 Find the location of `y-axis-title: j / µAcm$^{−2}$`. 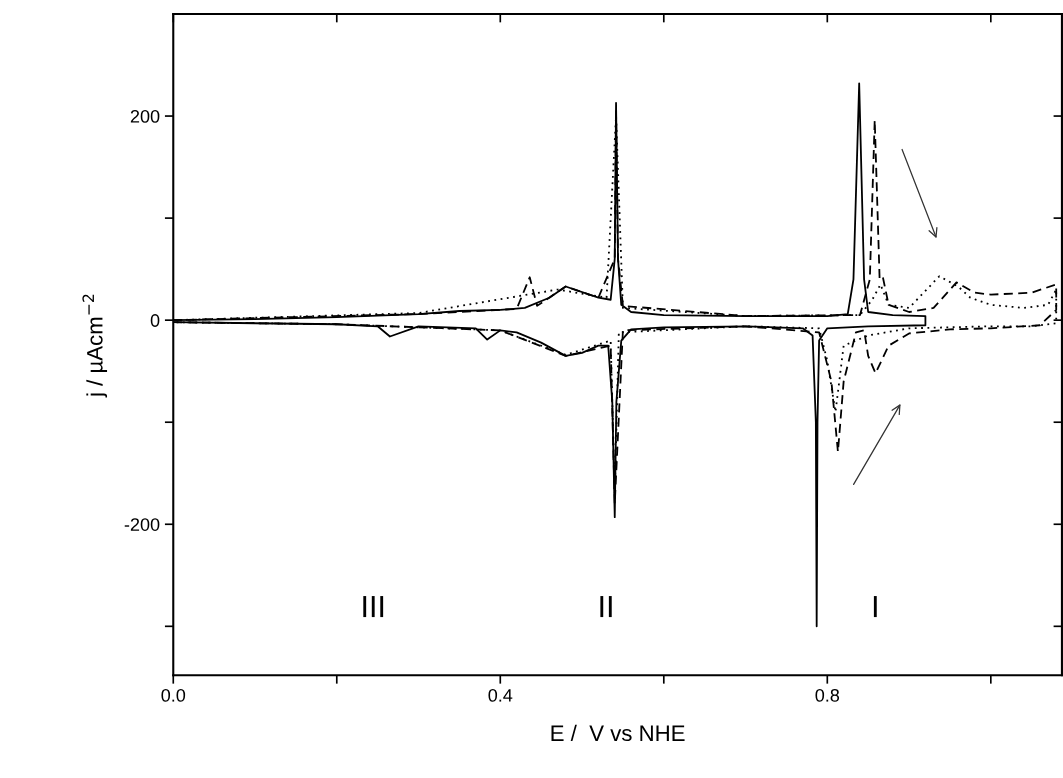

y-axis-title: j / µAcm$^{−2}$ is located at coordinates (95, 346).